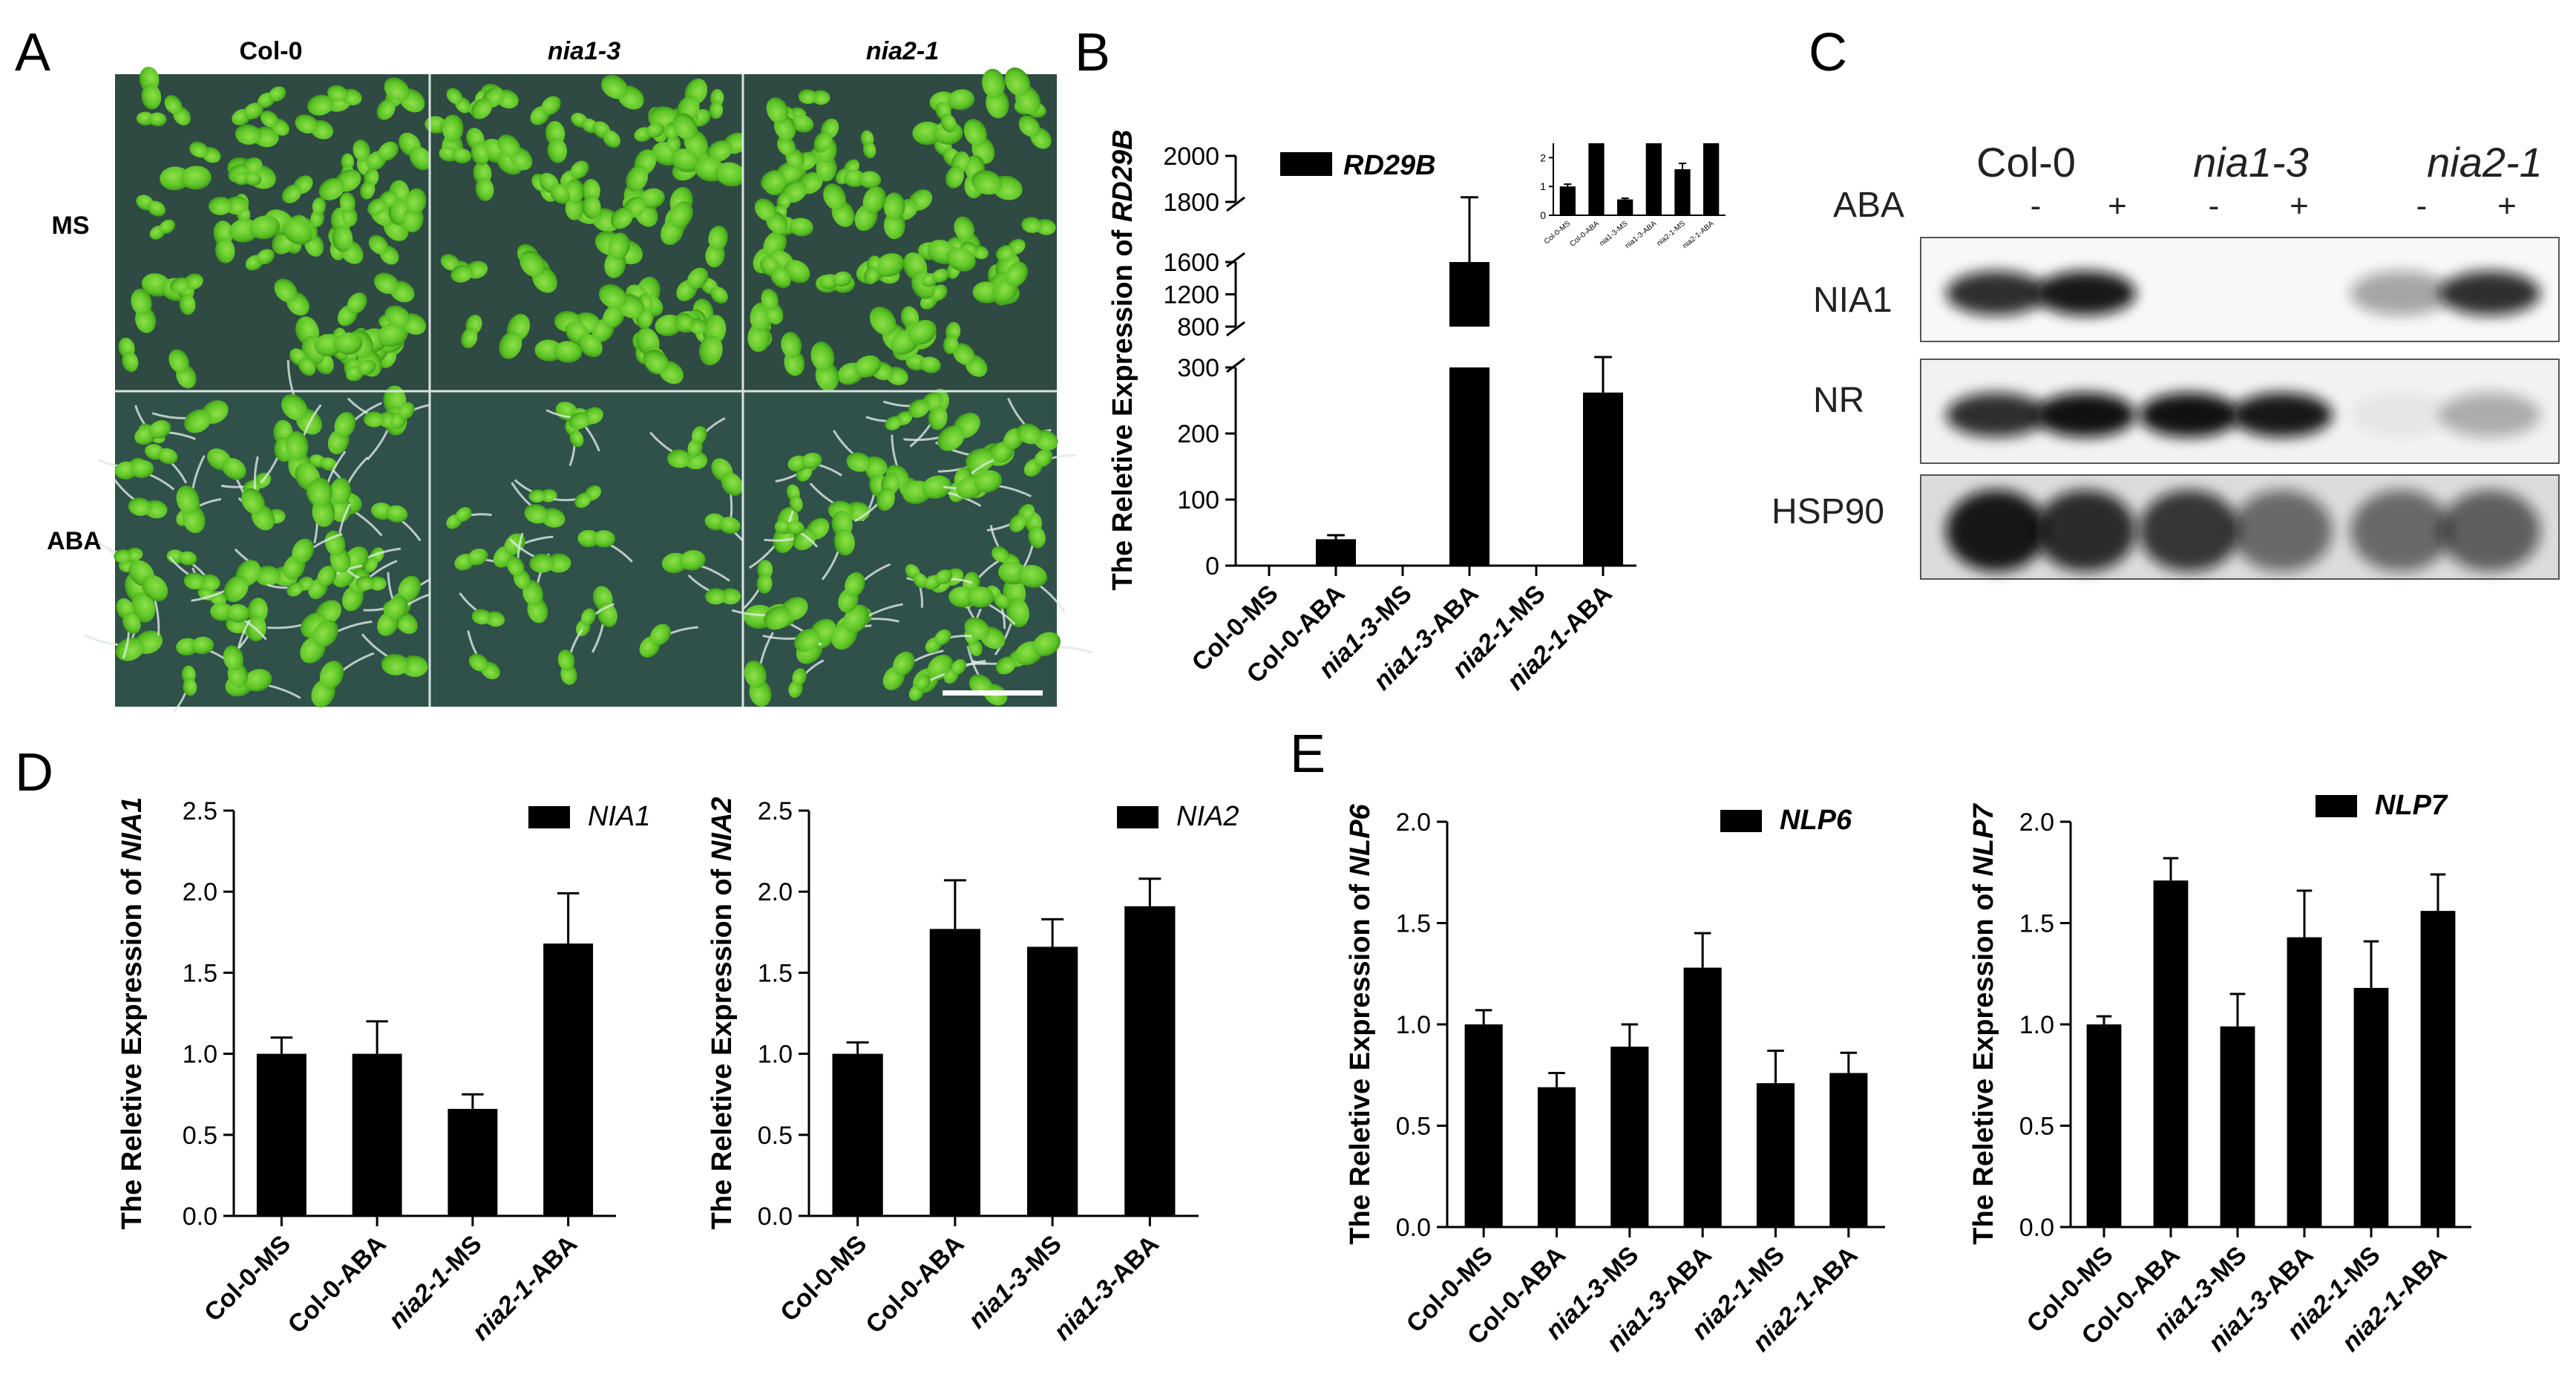 The image size is (2576, 1400). I want to click on panel-letter-d: D, so click(34, 773).